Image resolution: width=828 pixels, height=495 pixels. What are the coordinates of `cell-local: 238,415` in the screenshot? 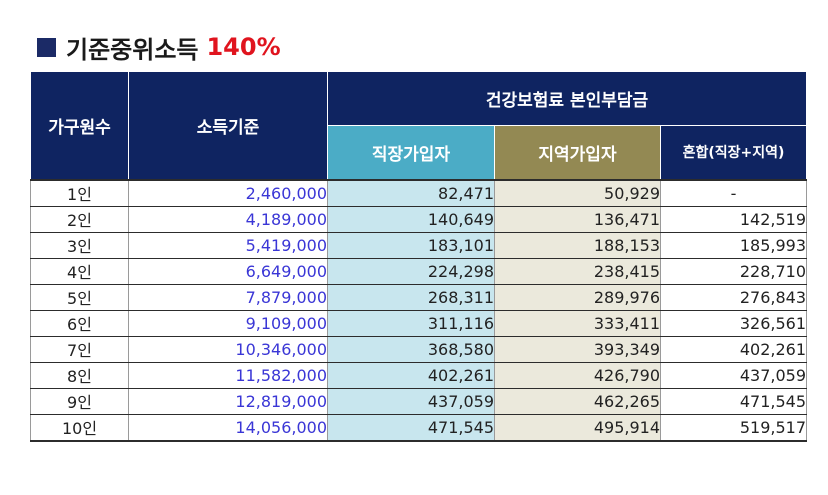 It's located at (577, 271).